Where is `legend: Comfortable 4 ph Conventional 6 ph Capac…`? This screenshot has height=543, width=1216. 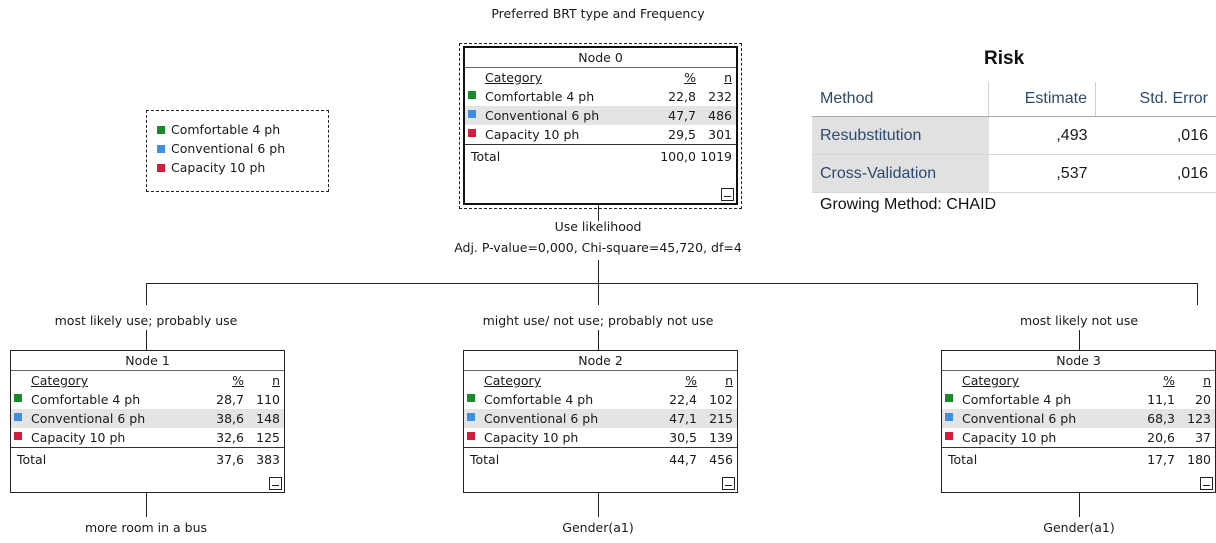 legend: Comfortable 4 ph Conventional 6 ph Capac… is located at coordinates (237, 151).